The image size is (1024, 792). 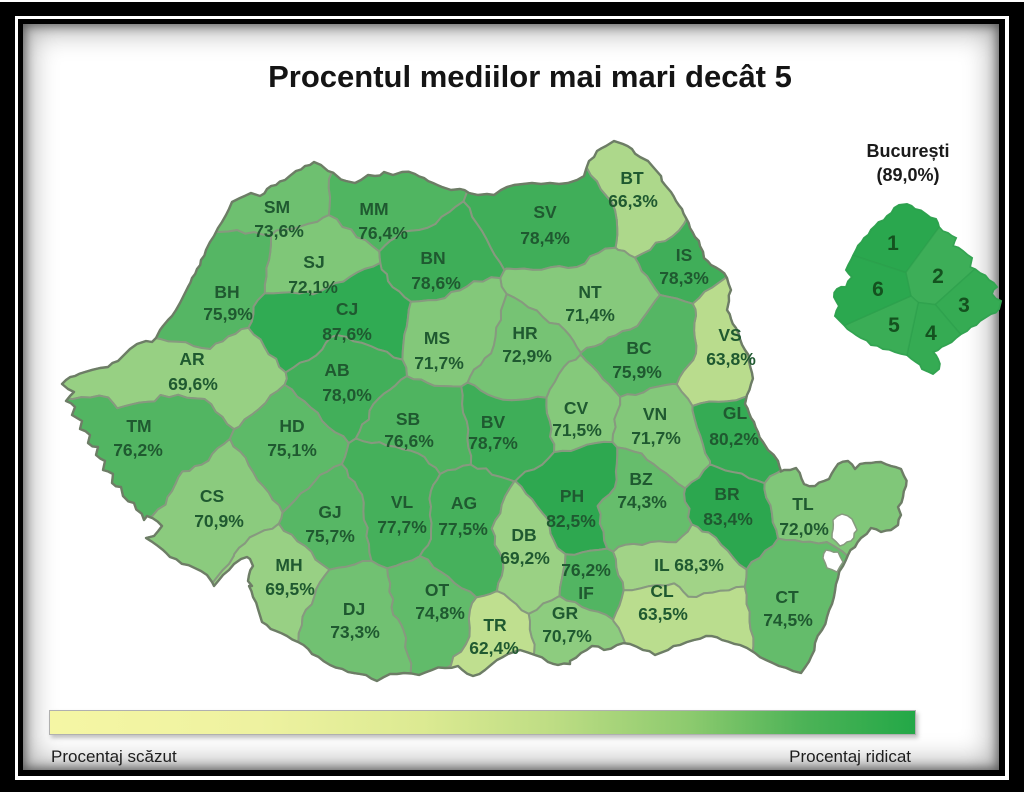 What do you see at coordinates (402, 502) in the screenshot?
I see `svg-text: VL` at bounding box center [402, 502].